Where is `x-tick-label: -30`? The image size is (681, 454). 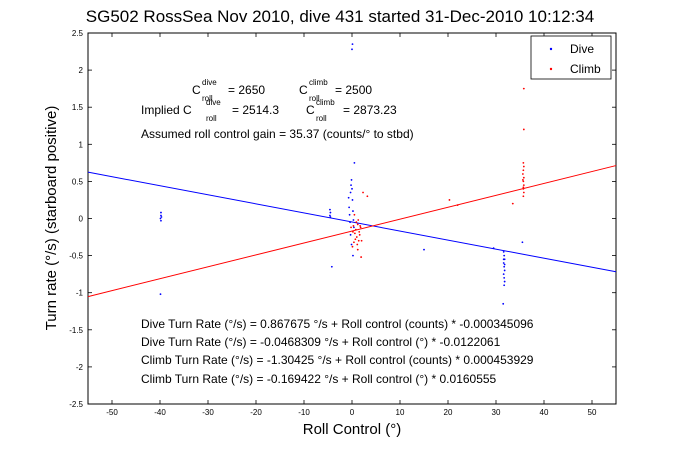
x-tick-label: -30 is located at coordinates (208, 412).